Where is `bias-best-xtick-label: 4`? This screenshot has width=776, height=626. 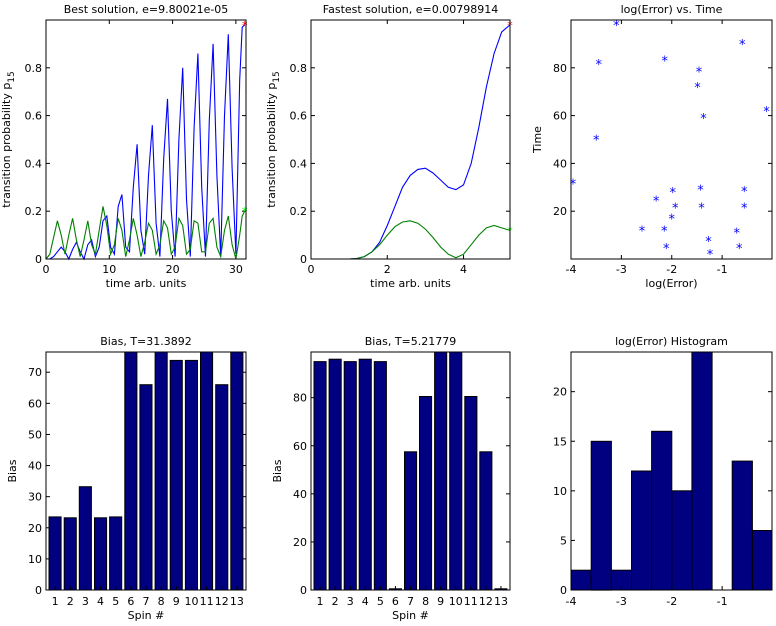 bias-best-xtick-label: 4 is located at coordinates (100, 601).